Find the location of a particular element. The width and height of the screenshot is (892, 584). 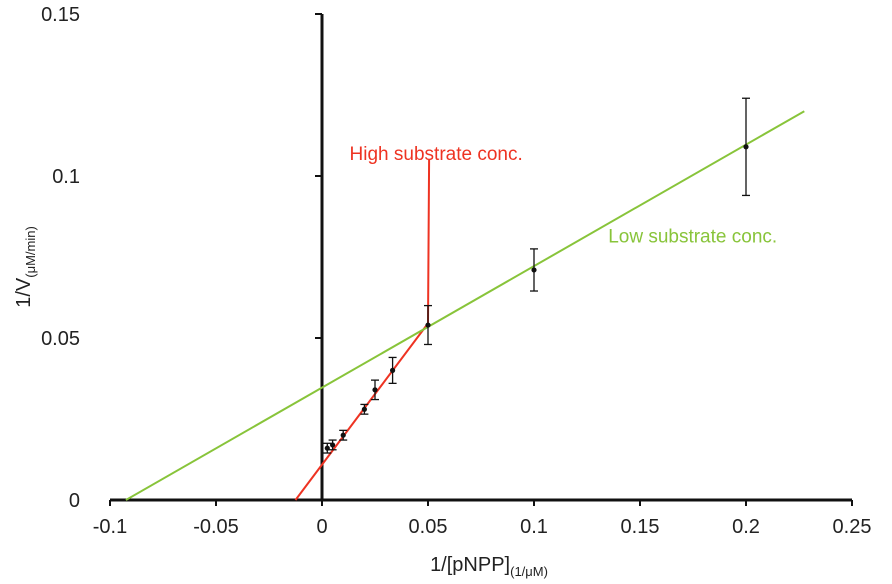

x-axis-title: 1/[pNPP](1/μM) is located at coordinates (489, 566).